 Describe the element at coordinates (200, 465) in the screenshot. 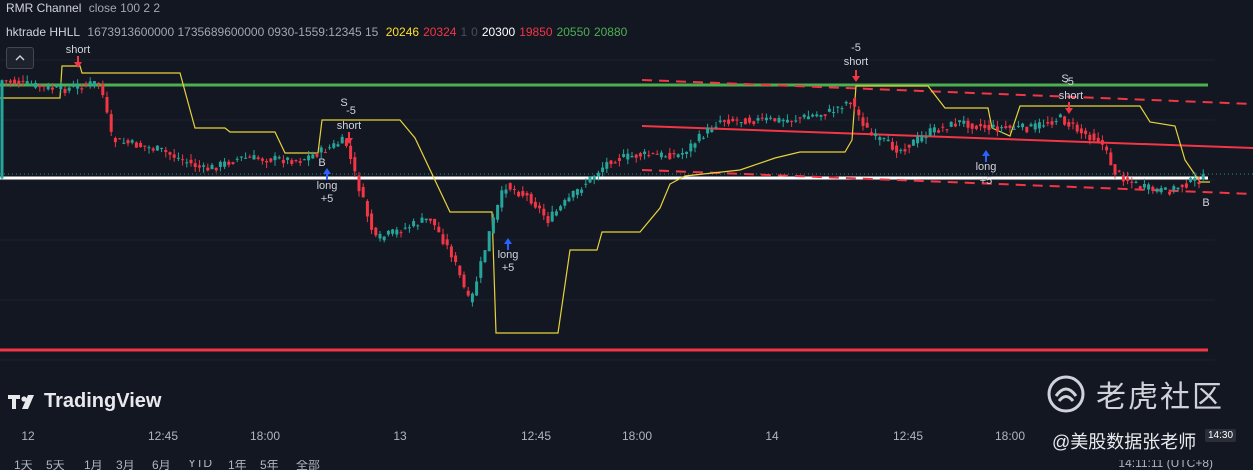

I see `range-button: YTD` at that location.